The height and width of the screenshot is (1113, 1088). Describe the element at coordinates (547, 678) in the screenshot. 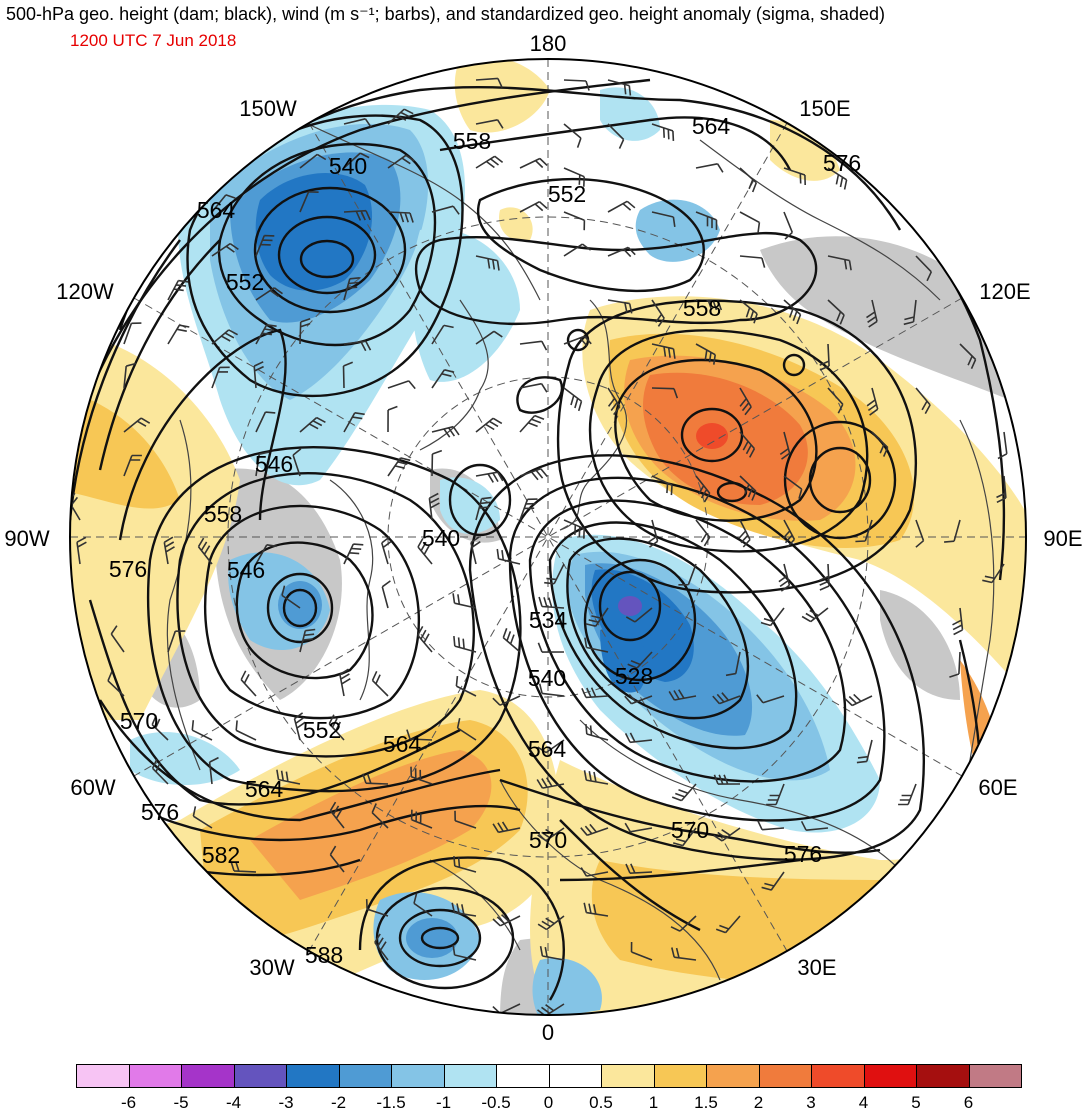

I see `contour-label: 540` at that location.